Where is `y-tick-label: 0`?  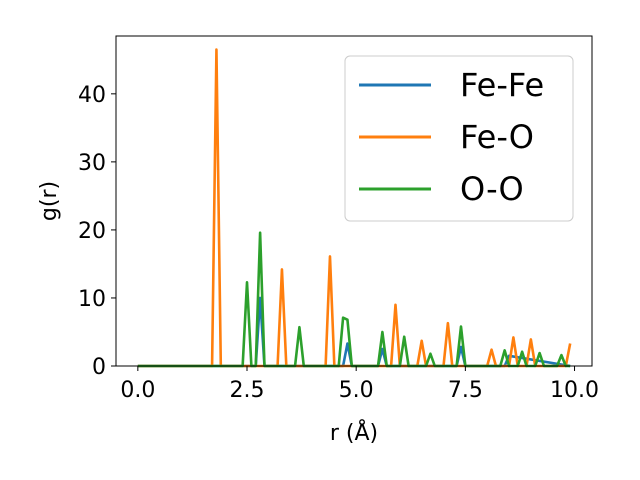
y-tick-label: 0 is located at coordinates (99, 367).